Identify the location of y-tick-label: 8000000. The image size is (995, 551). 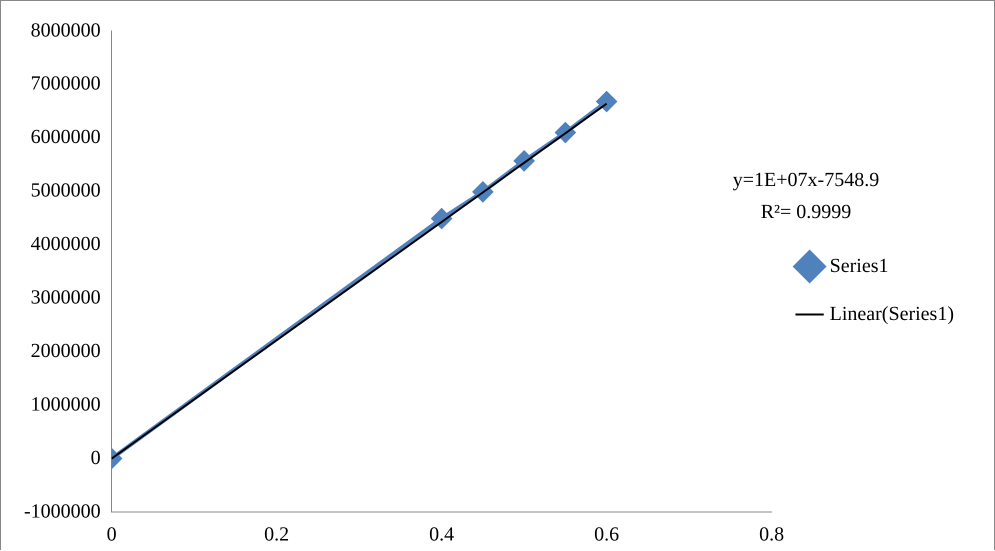
(65, 30).